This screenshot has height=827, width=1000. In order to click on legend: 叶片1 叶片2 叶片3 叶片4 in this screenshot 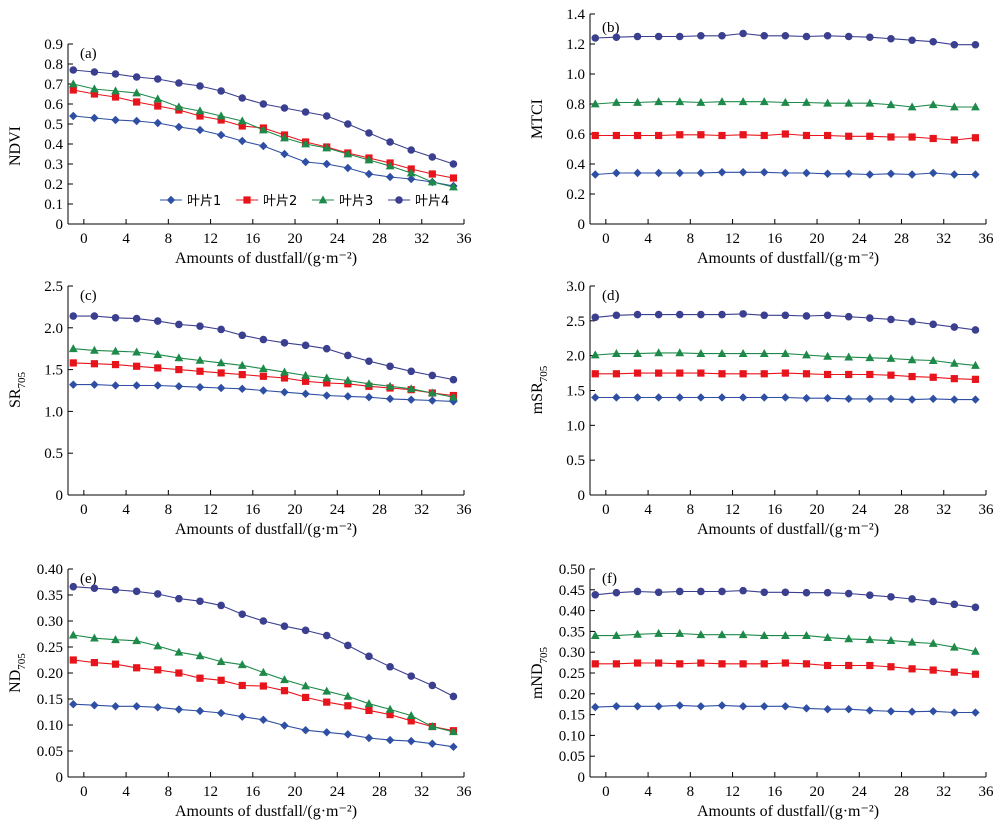, I will do `click(304, 201)`.